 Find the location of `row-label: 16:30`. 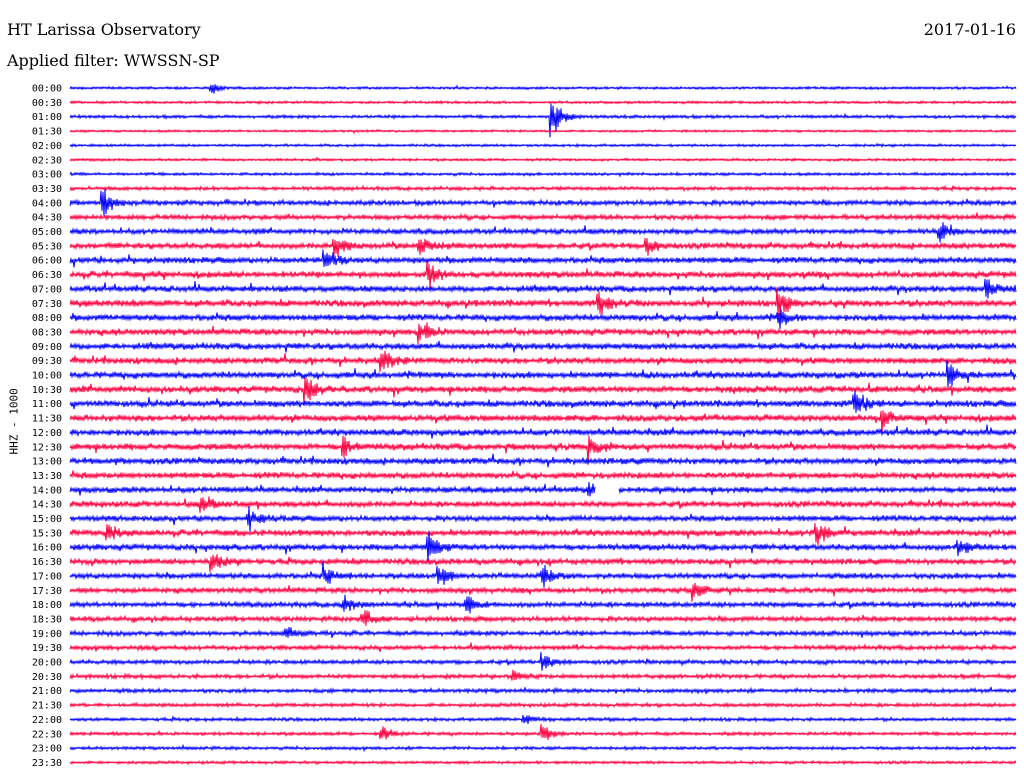

row-label: 16:30 is located at coordinates (47, 562).